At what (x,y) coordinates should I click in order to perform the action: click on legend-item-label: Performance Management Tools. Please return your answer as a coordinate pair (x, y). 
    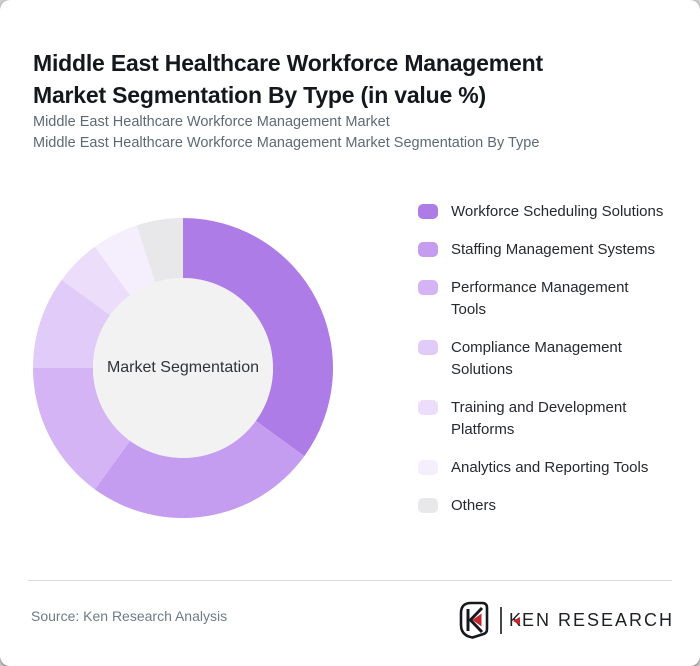
    Looking at the image, I should click on (540, 298).